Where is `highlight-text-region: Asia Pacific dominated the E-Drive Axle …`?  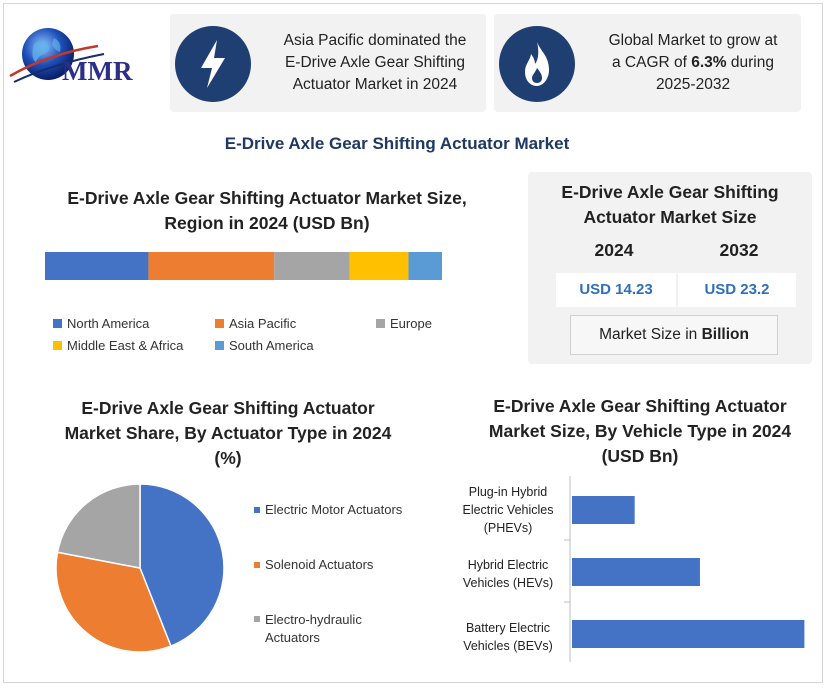
highlight-text-region: Asia Pacific dominated the E-Drive Axle … is located at coordinates (375, 63).